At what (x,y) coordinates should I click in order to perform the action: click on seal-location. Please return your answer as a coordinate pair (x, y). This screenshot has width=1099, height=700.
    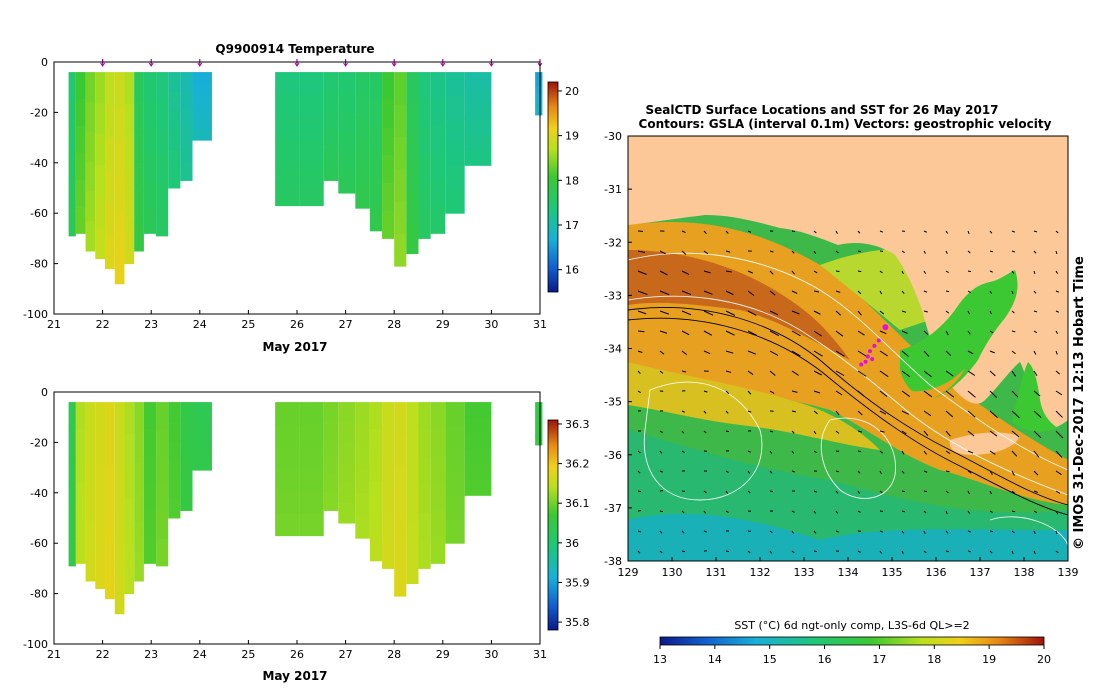
    Looking at the image, I should click on (878, 340).